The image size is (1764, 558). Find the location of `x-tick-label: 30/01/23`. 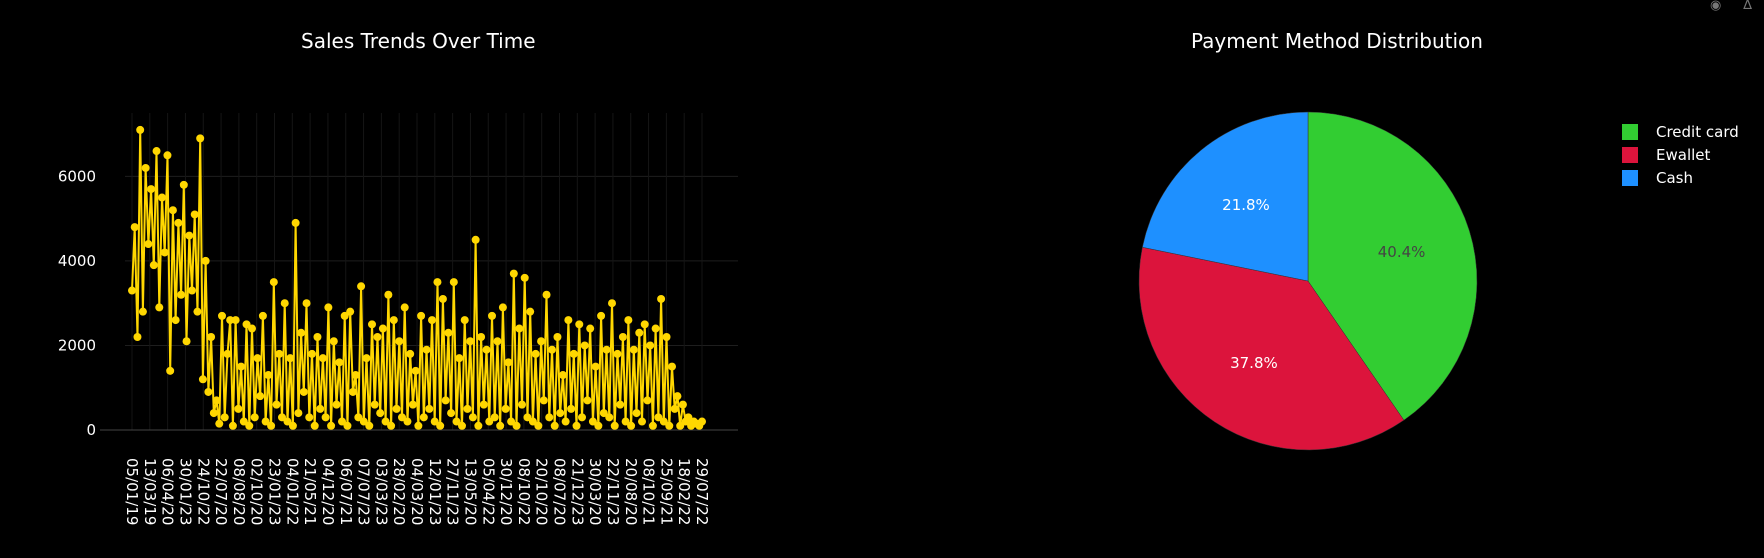

x-tick-label: 30/01/23 is located at coordinates (185, 491).